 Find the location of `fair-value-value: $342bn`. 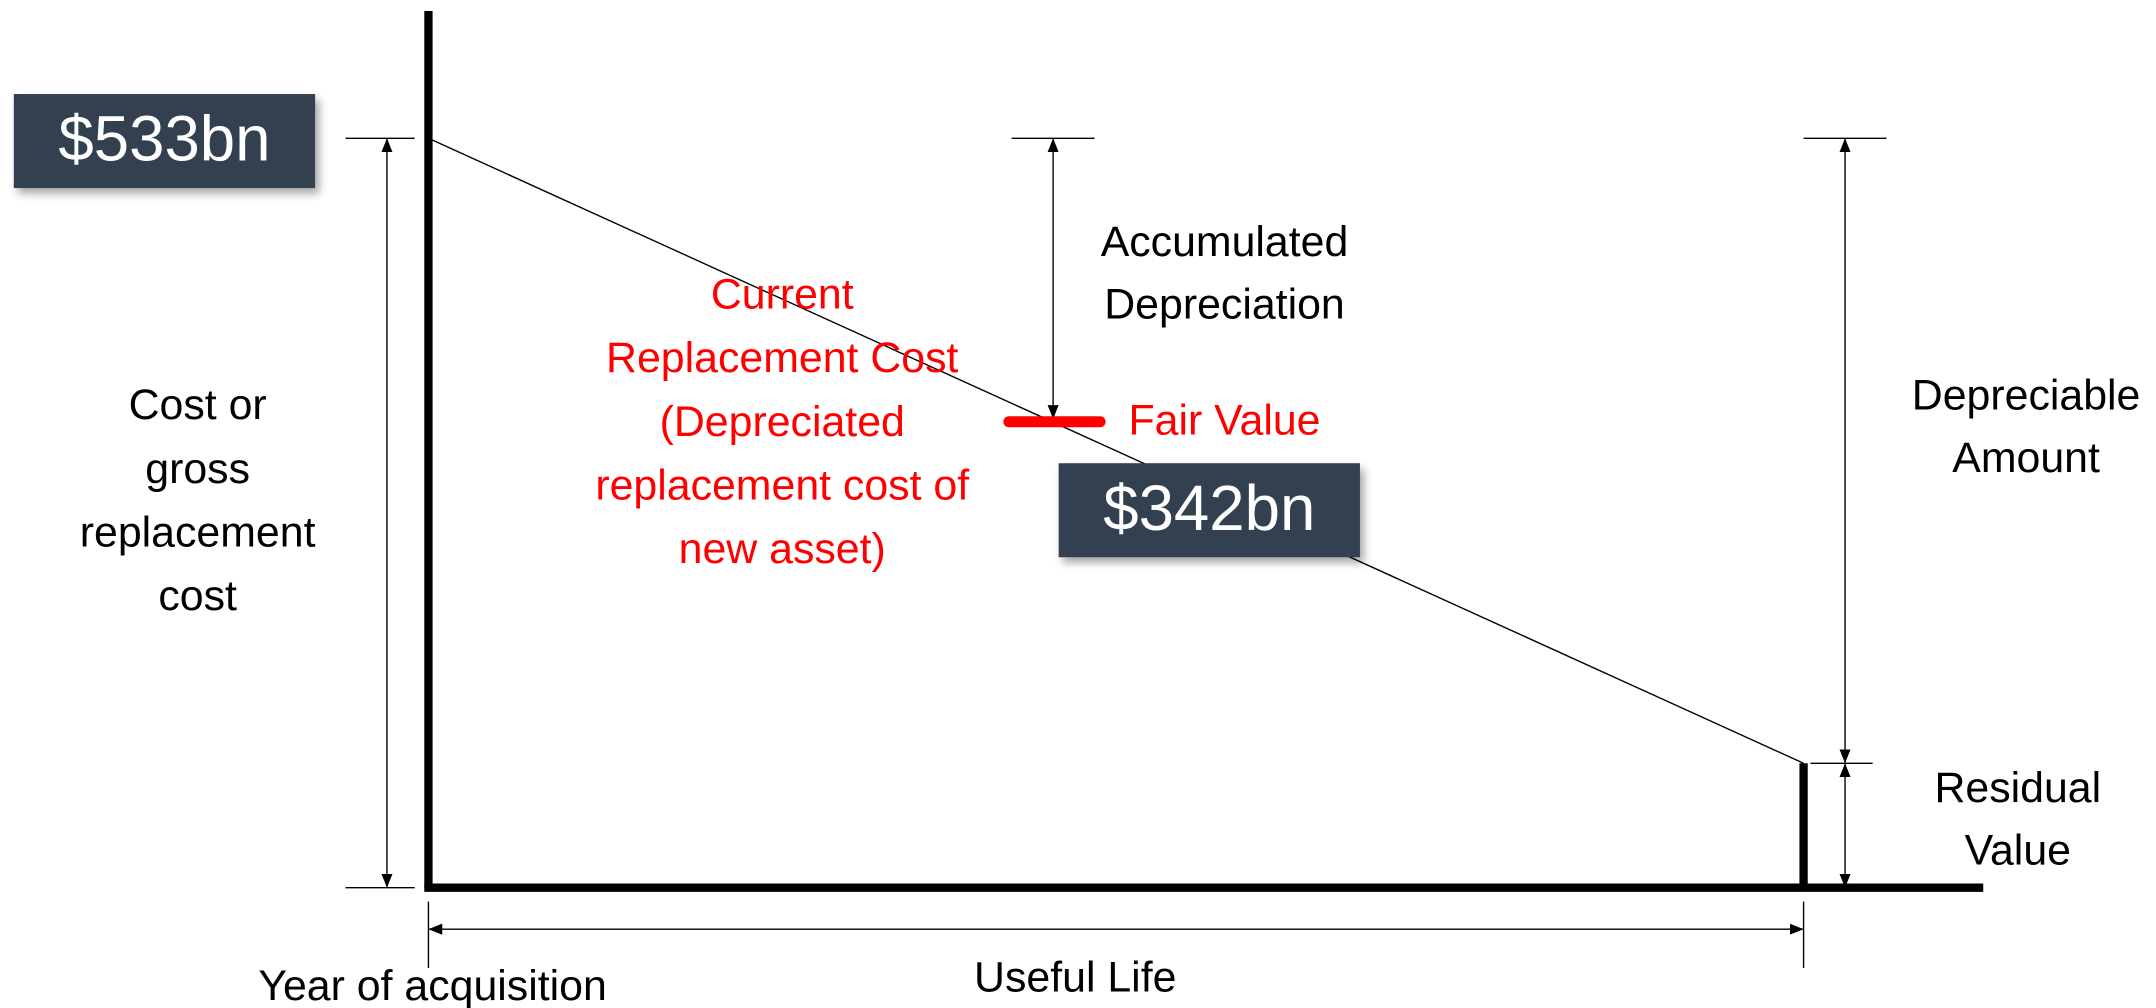

fair-value-value: $342bn is located at coordinates (1209, 508).